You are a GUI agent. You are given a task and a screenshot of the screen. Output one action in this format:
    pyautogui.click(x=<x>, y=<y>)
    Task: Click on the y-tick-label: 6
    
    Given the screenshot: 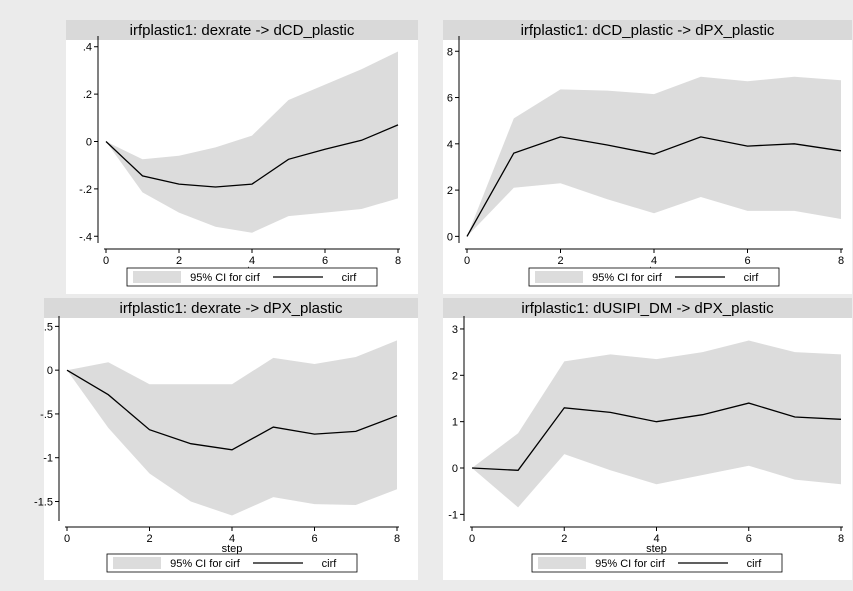 What is the action you would take?
    pyautogui.click(x=450, y=99)
    